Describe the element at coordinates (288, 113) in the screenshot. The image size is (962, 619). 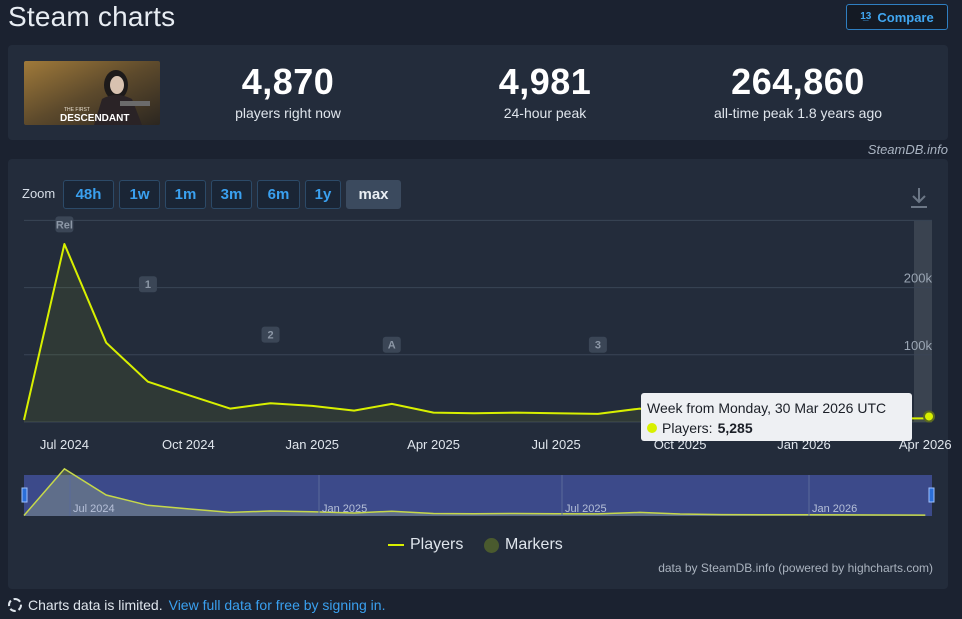
I see `current-players-label: players right now` at that location.